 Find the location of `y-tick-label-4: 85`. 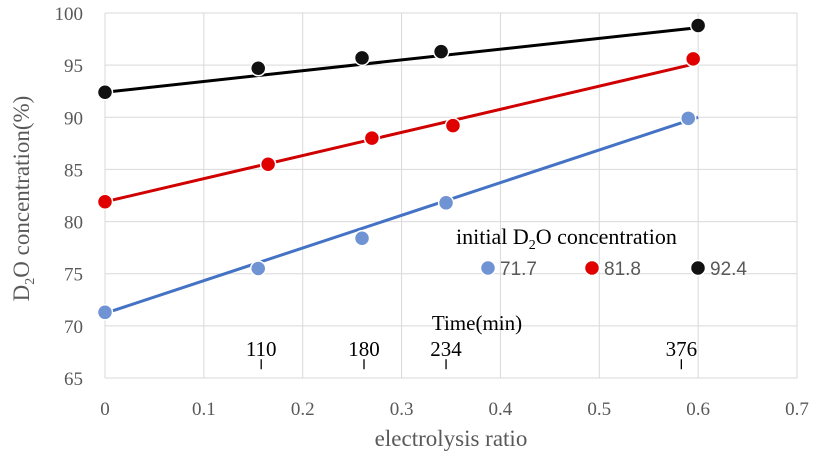

y-tick-label-4: 85 is located at coordinates (73, 170).